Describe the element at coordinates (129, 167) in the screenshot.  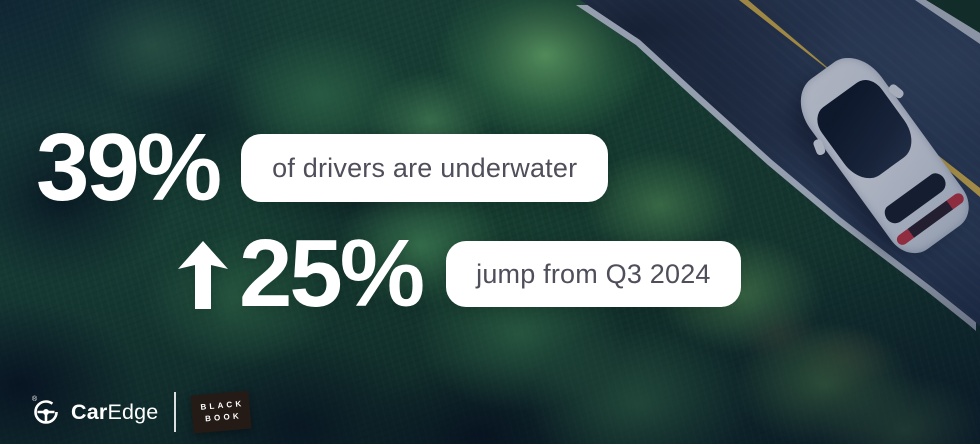
I see `stat-value-39-percent: 39%` at that location.